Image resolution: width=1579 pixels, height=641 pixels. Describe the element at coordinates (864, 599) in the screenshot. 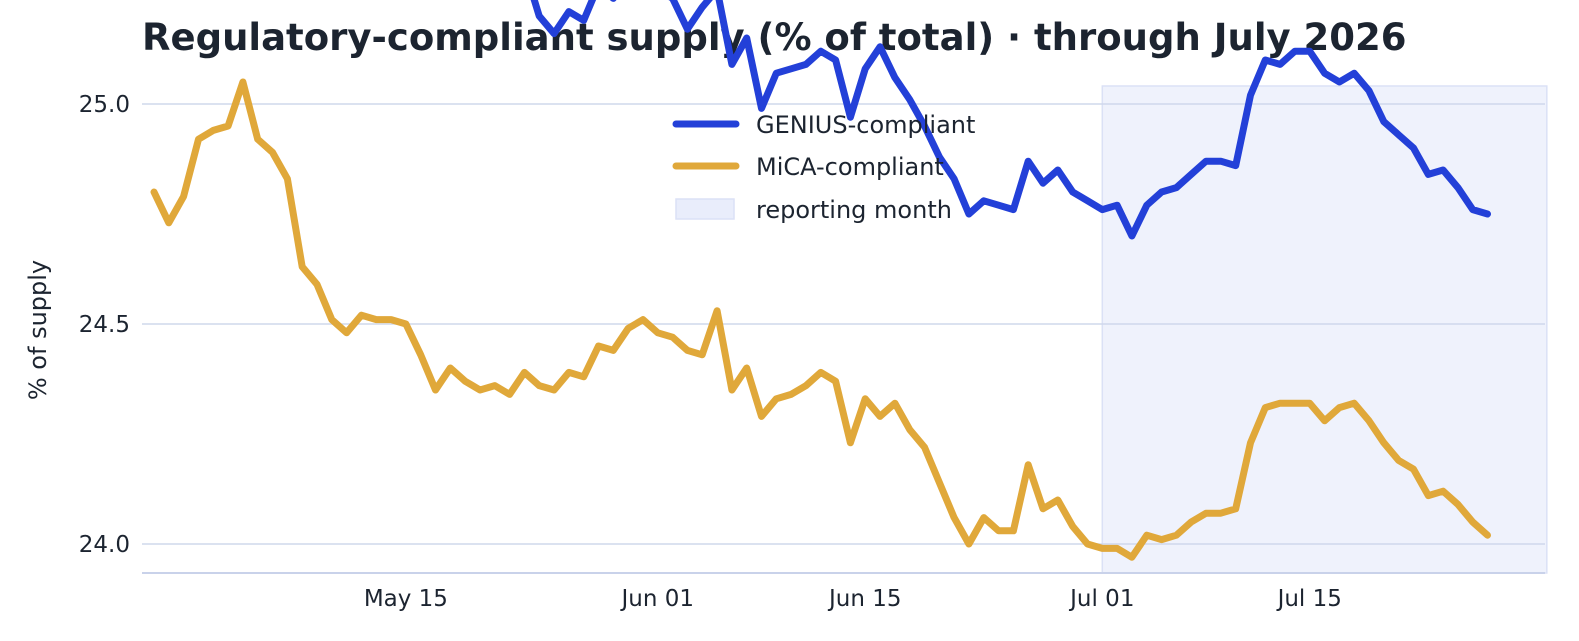

I see `x-tick-label: Jun 15` at that location.